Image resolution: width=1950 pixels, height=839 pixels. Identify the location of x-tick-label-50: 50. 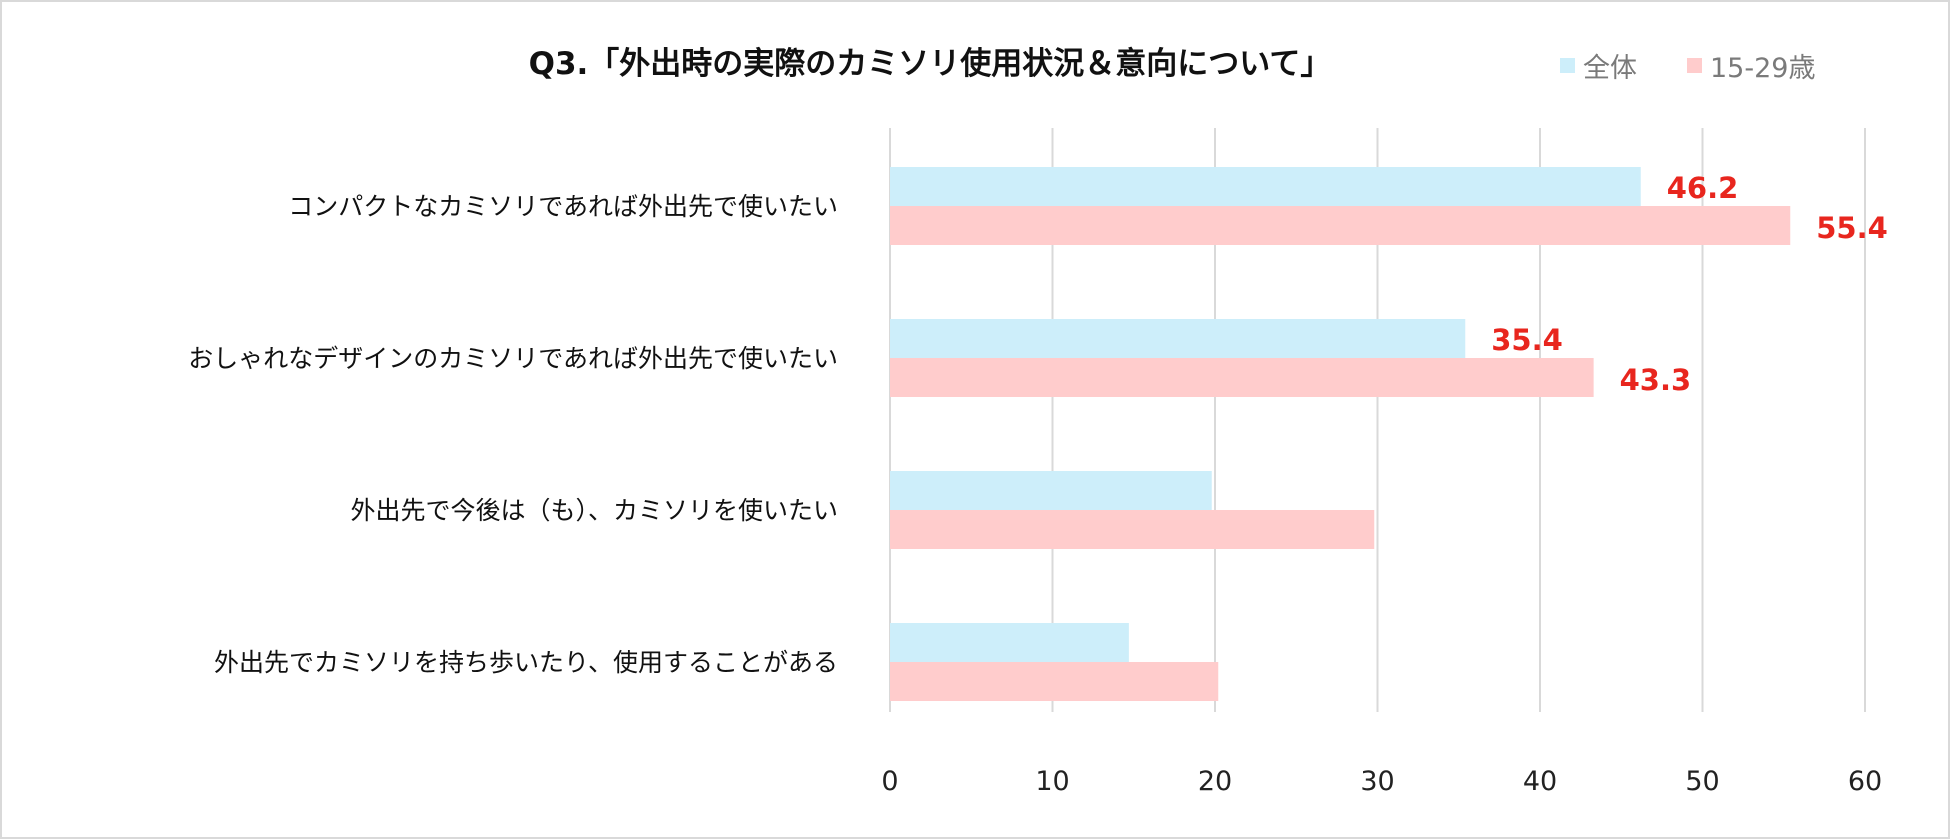
(1702, 781).